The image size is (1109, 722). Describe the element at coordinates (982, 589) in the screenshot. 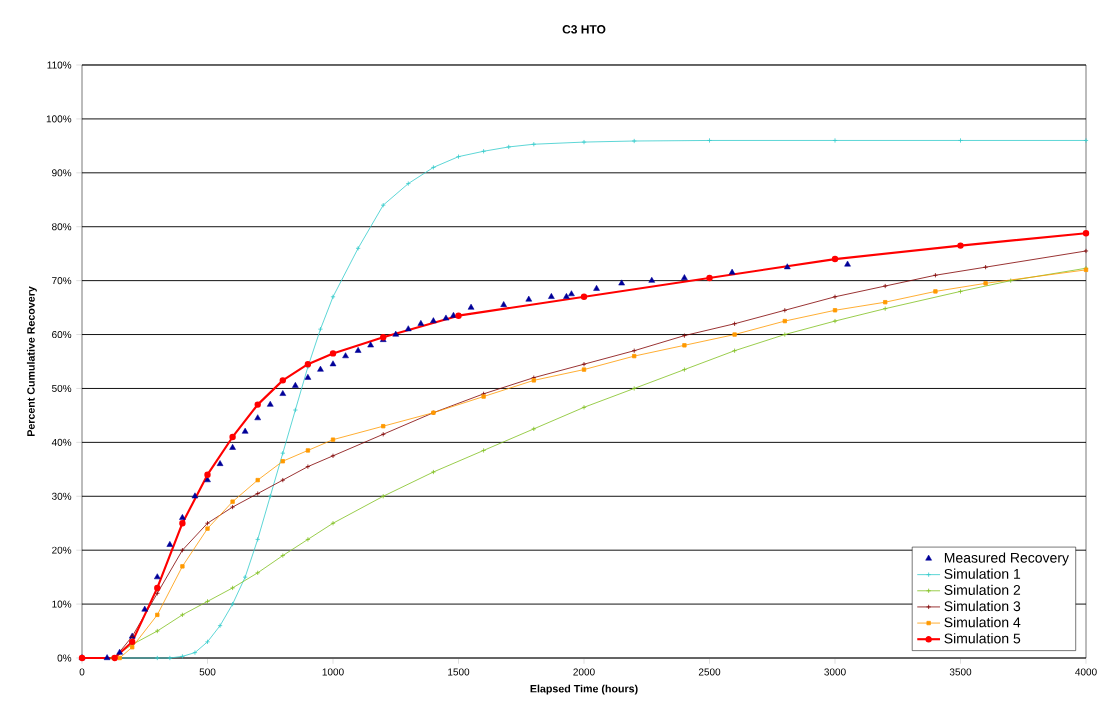

I see `legend-label: Simulation 2` at that location.